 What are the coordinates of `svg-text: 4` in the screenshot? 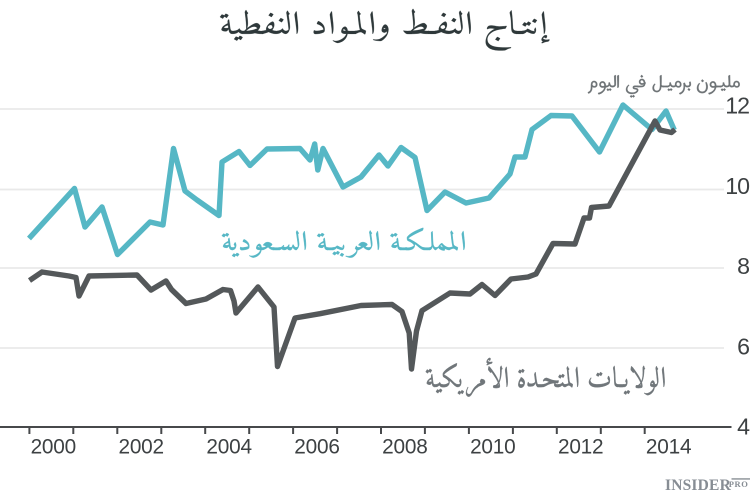 It's located at (743, 427).